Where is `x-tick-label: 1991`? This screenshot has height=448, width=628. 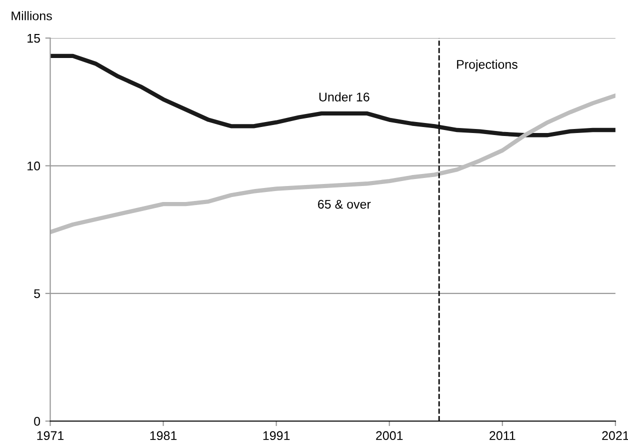
x-tick-label: 1991 is located at coordinates (276, 435).